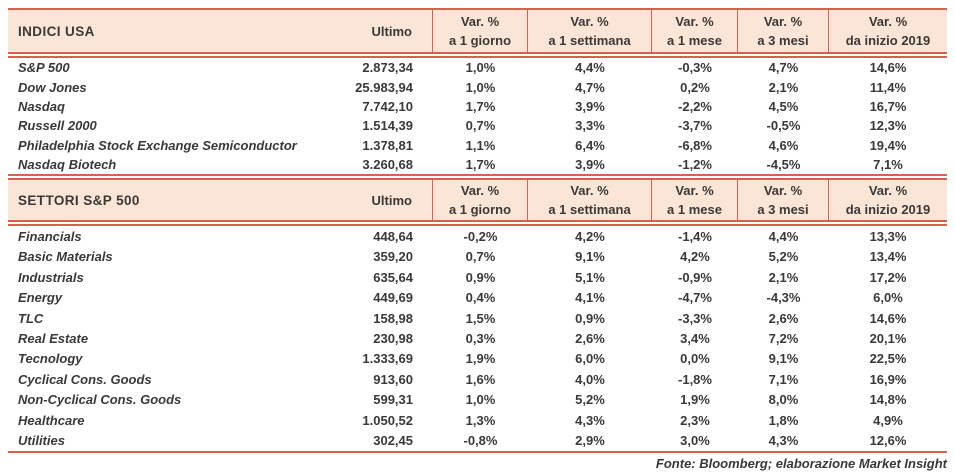 This screenshot has height=474, width=955. What do you see at coordinates (51, 420) in the screenshot?
I see `row-label: Healthcare` at bounding box center [51, 420].